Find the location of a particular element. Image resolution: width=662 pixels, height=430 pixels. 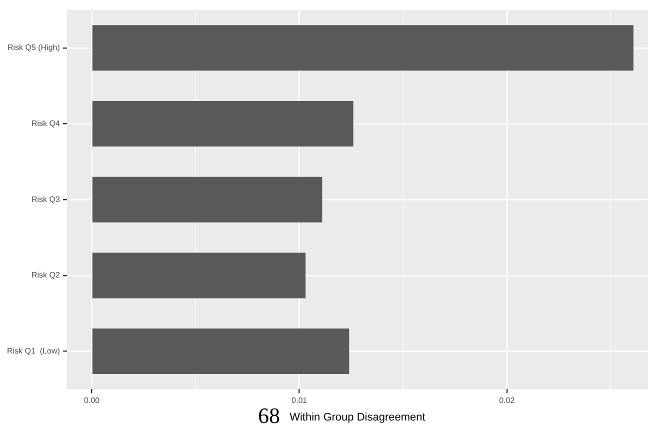

x-tick-label: 0.01 is located at coordinates (300, 401).